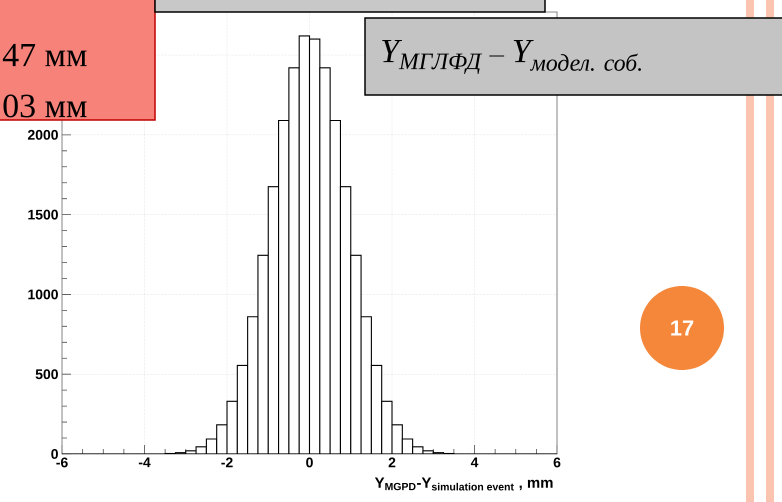 Image resolution: width=782 pixels, height=502 pixels. What do you see at coordinates (43, 215) in the screenshot?
I see `y-tick-label: 1500` at bounding box center [43, 215].